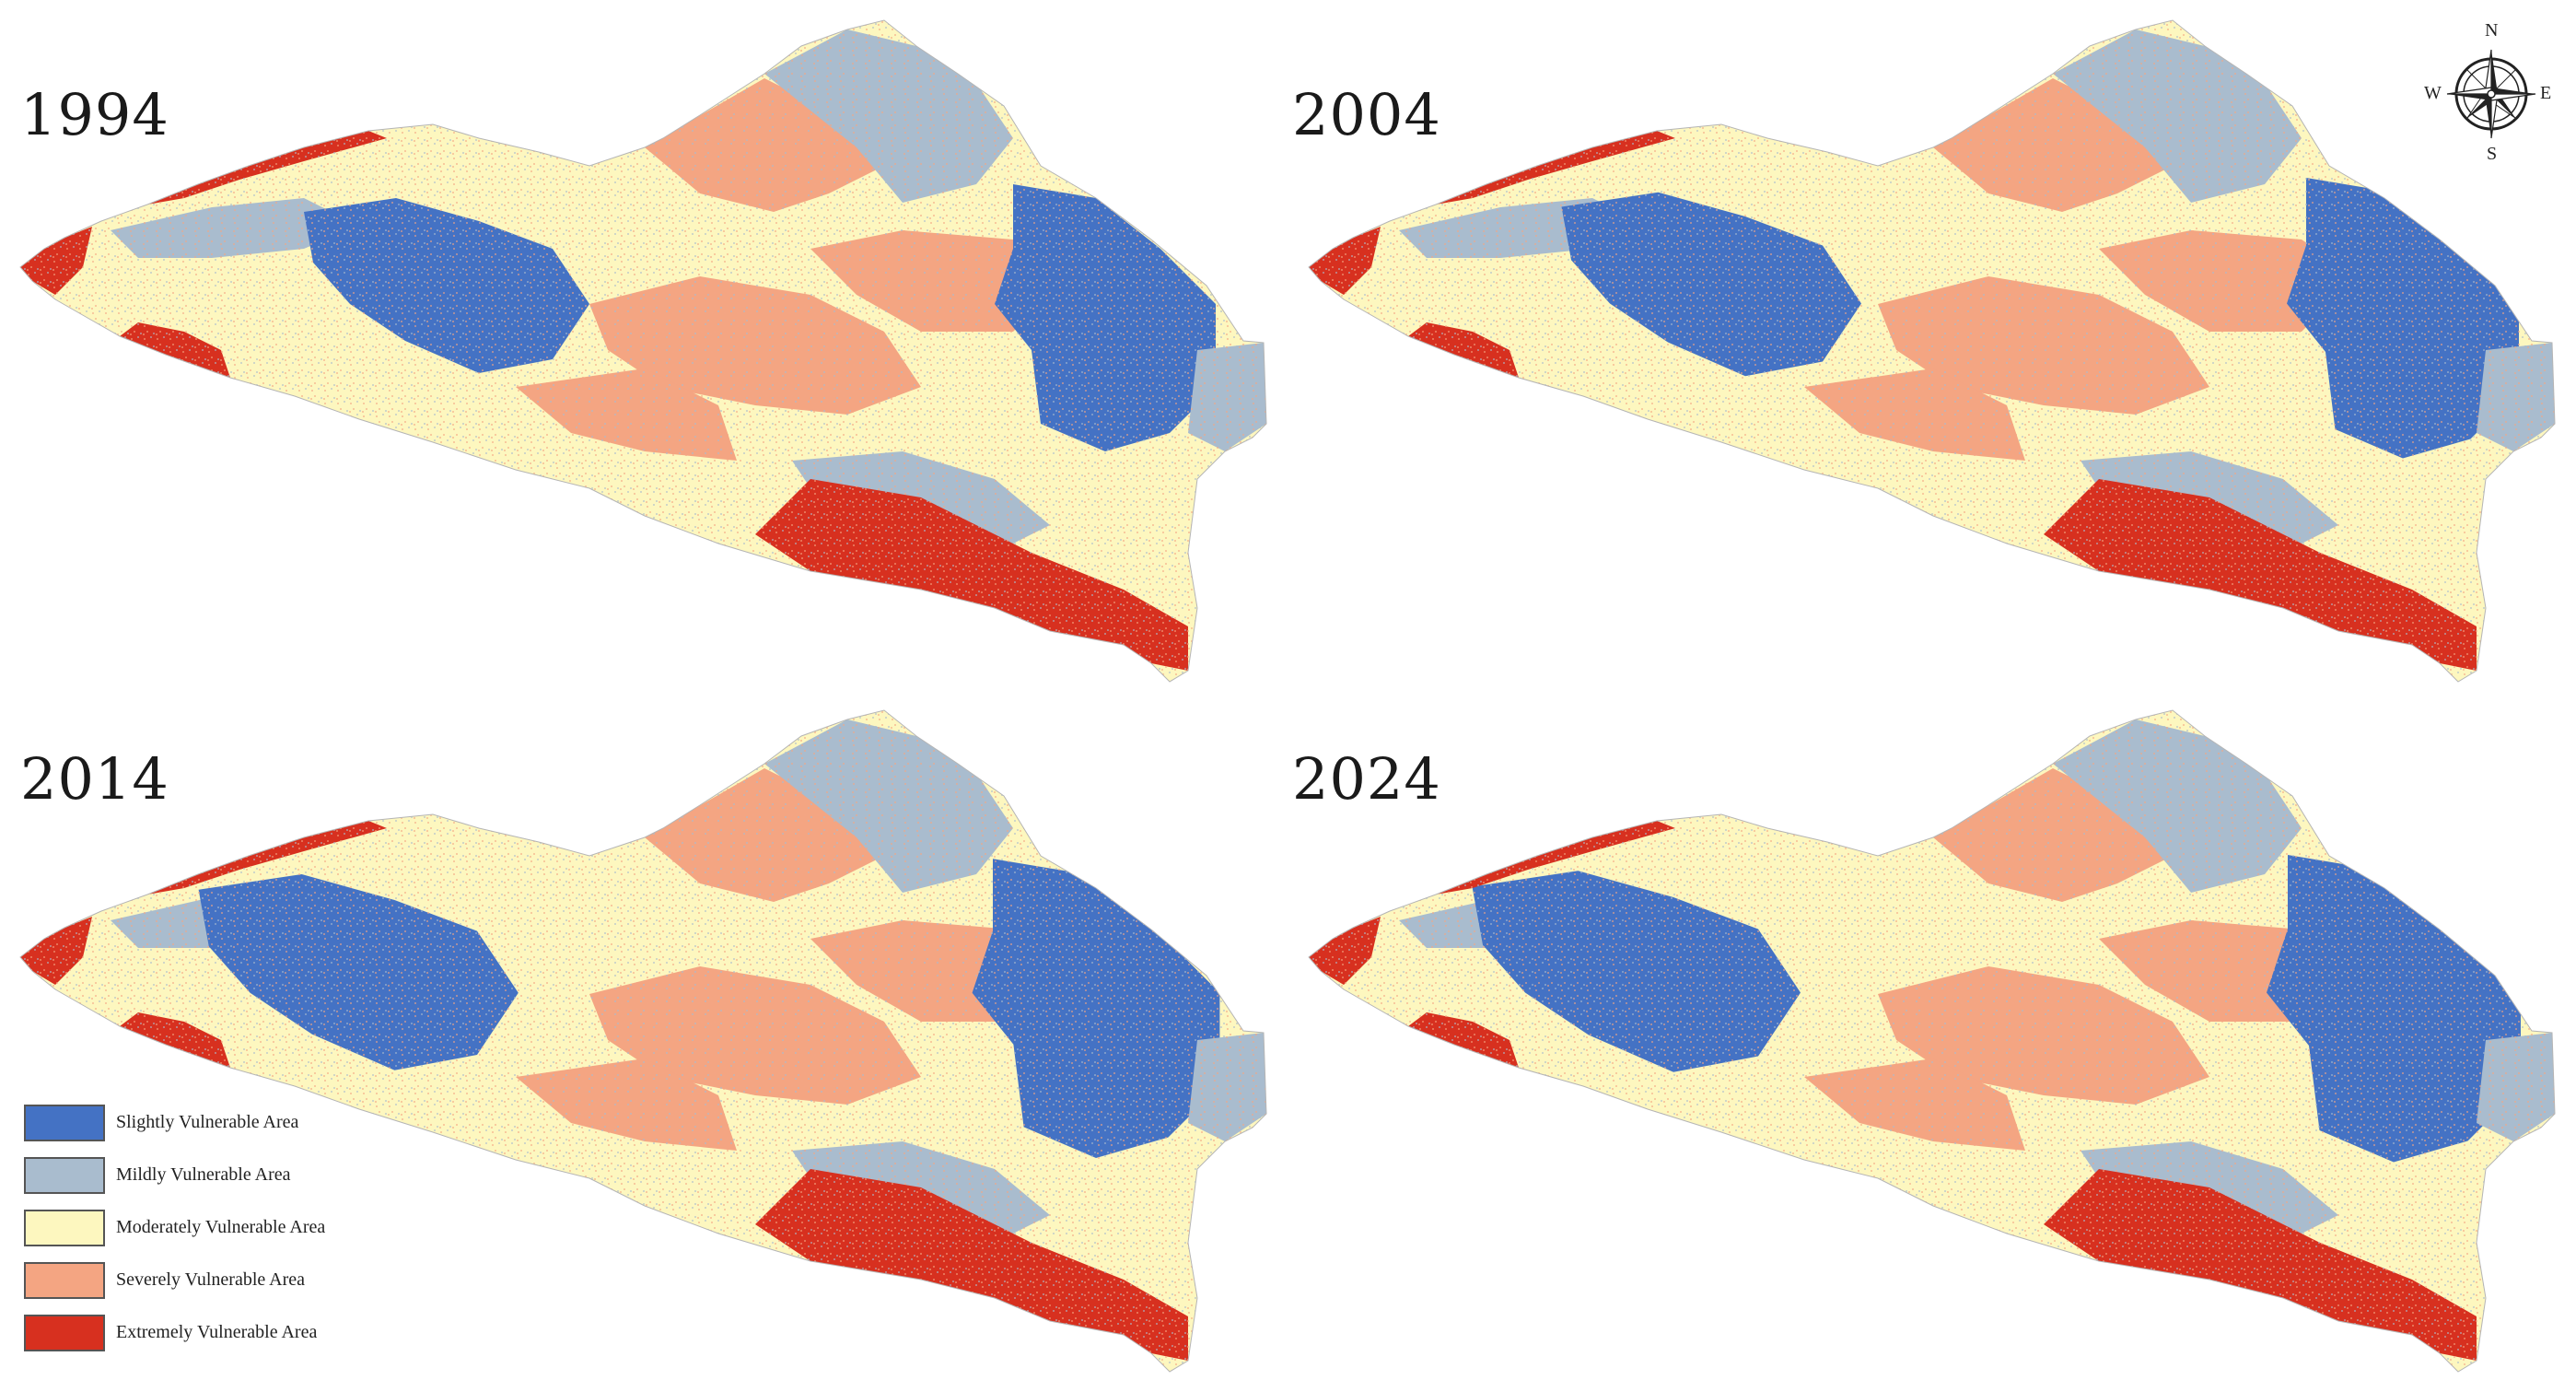  Describe the element at coordinates (1366, 779) in the screenshot. I see `year-label-2024: 2024` at that location.